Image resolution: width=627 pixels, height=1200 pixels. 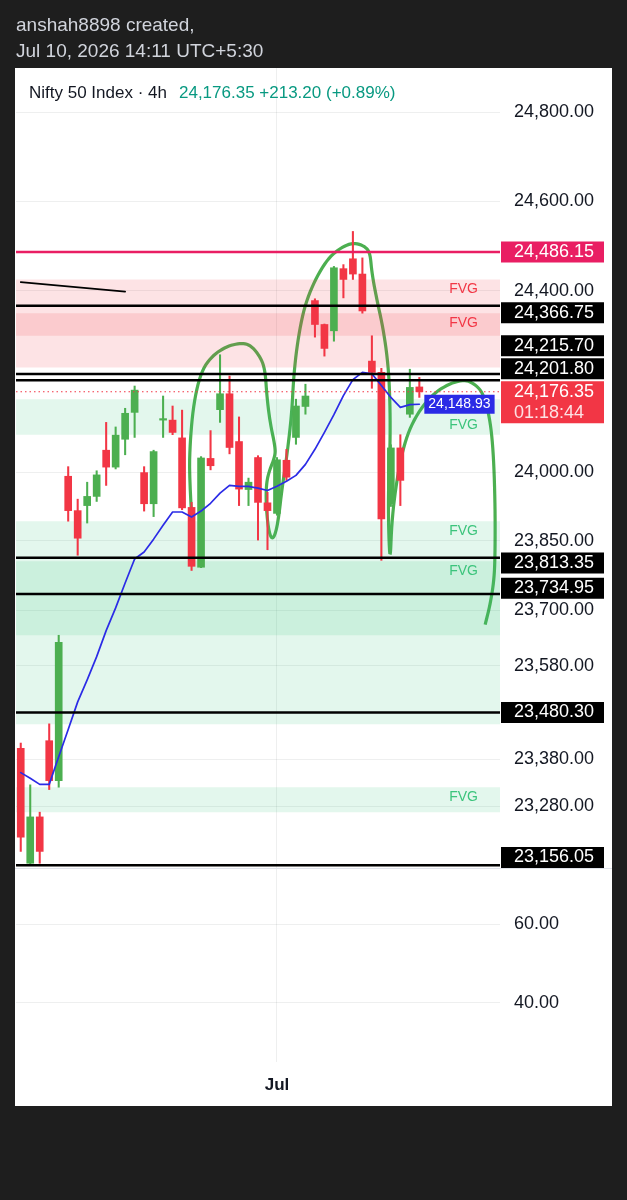 I want to click on x-tick-label: Jul, so click(x=277, y=1084).